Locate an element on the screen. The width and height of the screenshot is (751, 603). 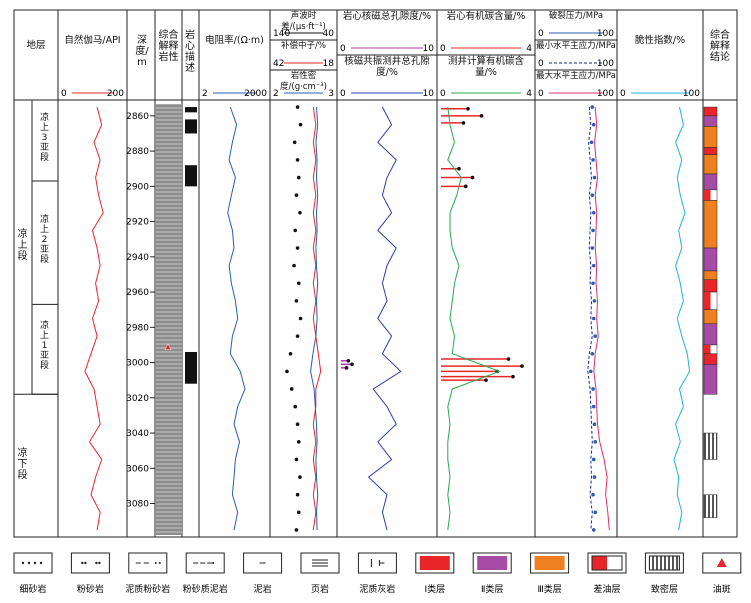
curve-name: 电阻率/(Ω·m) is located at coordinates (234, 40).